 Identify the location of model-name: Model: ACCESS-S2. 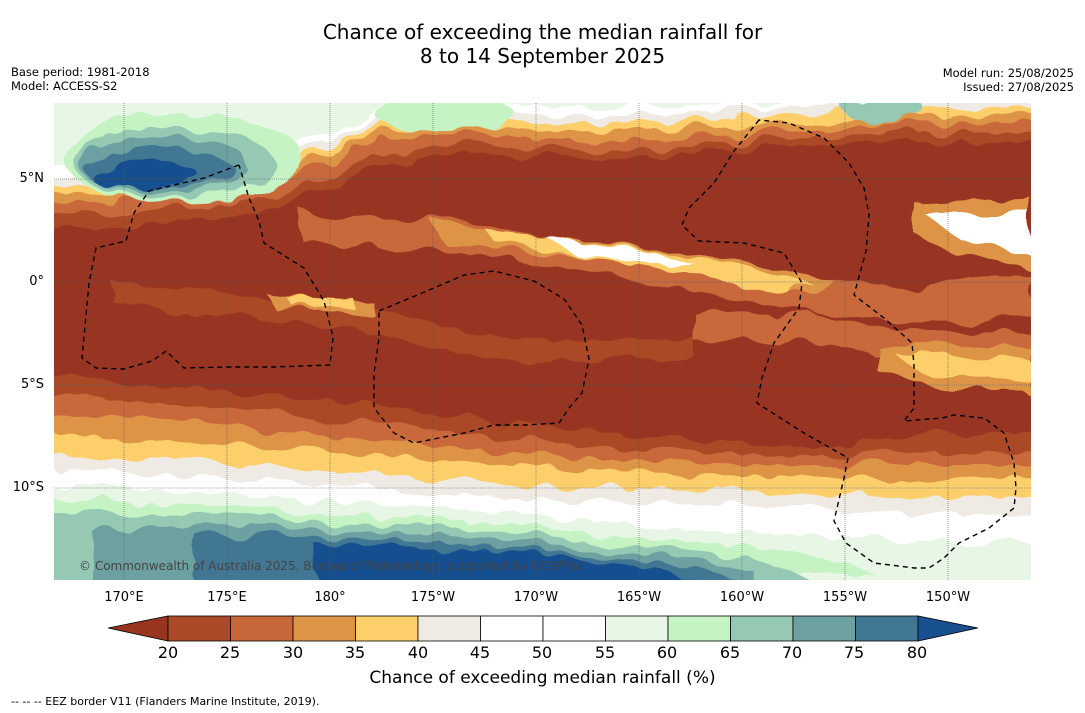
(64, 86).